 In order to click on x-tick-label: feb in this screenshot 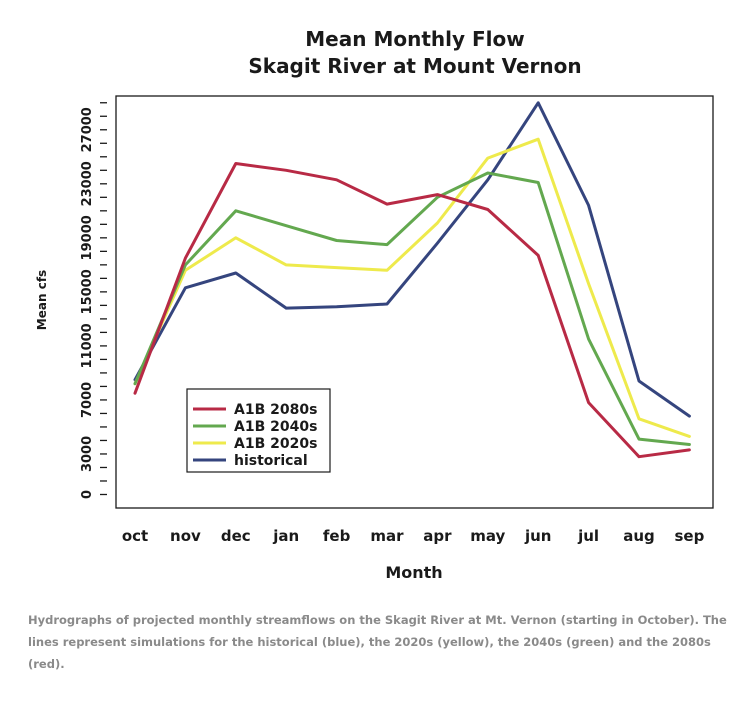, I will do `click(337, 536)`.